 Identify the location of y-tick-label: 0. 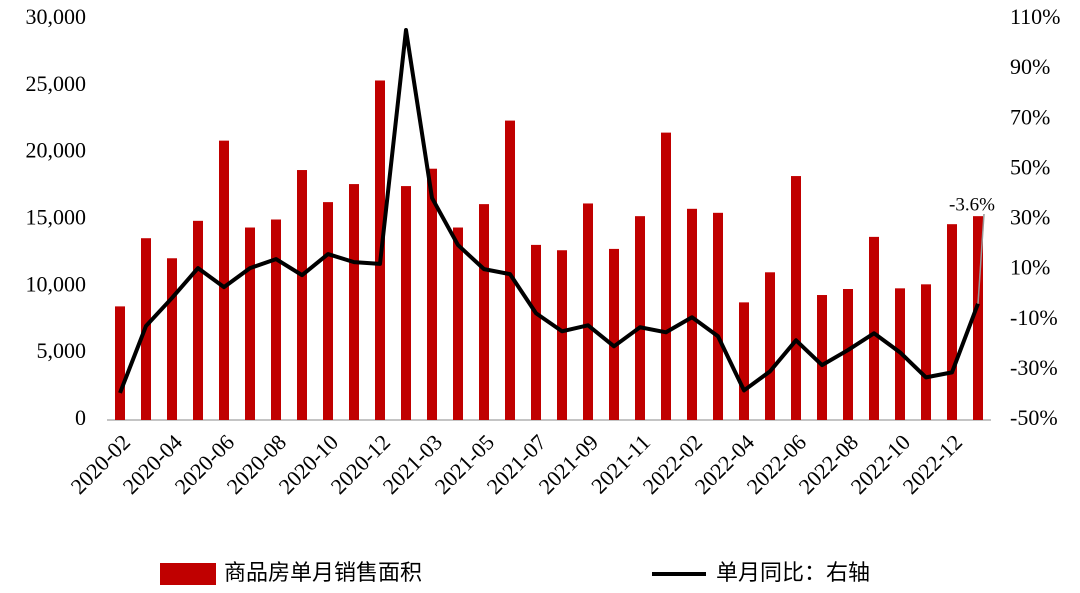
(80, 417).